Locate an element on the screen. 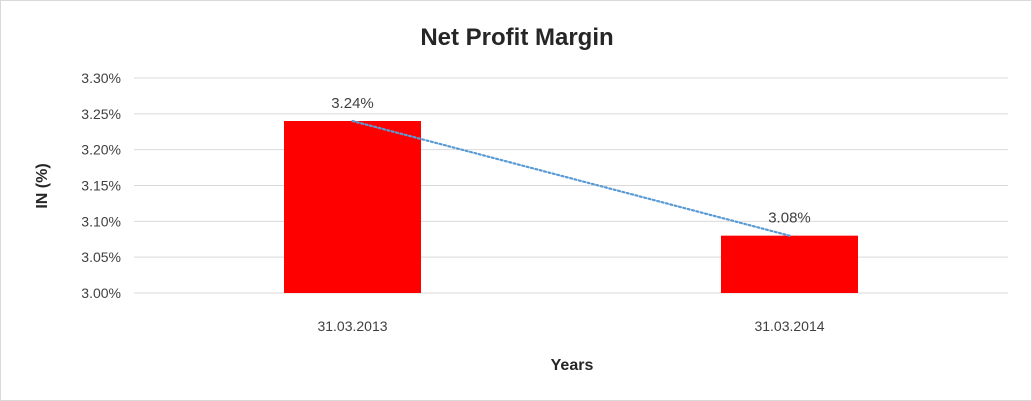 The height and width of the screenshot is (401, 1032). y-tick-label: 3.25% is located at coordinates (101, 114).